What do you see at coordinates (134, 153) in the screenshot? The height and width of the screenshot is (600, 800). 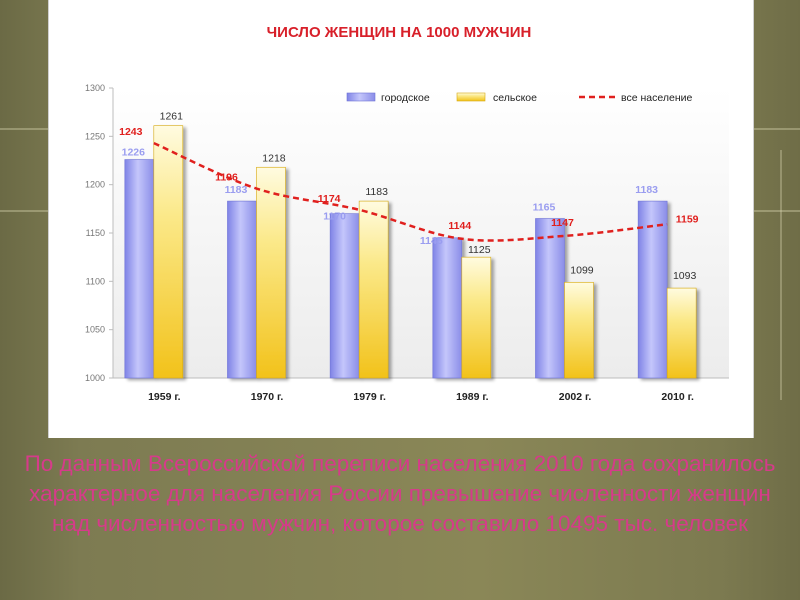 I see `data-label-urban: 1226` at bounding box center [134, 153].